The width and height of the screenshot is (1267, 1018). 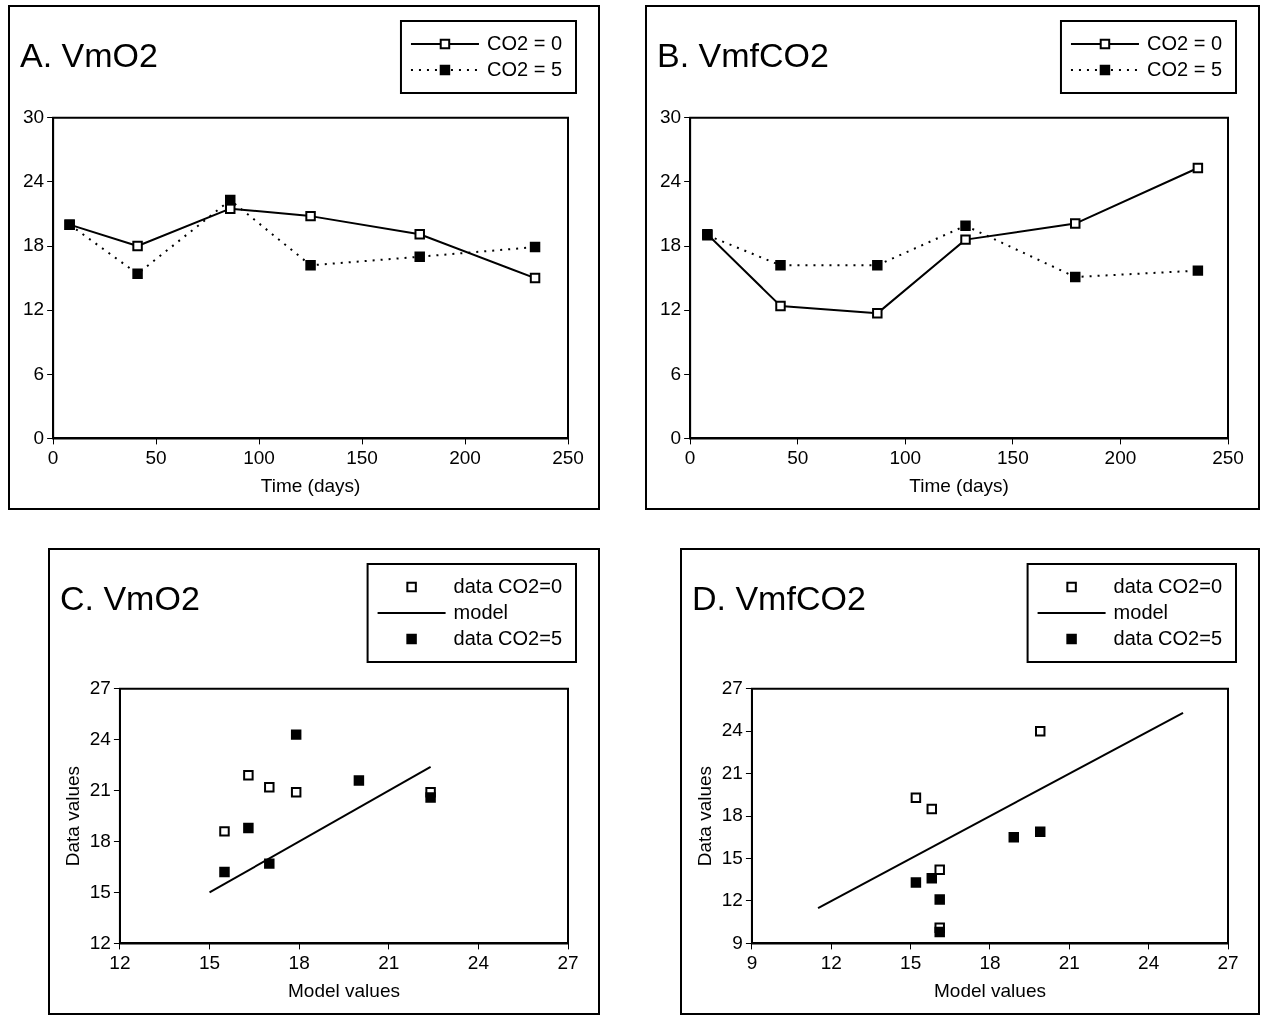 What do you see at coordinates (89, 54) in the screenshot?
I see `chart-title: A. VmO2` at bounding box center [89, 54].